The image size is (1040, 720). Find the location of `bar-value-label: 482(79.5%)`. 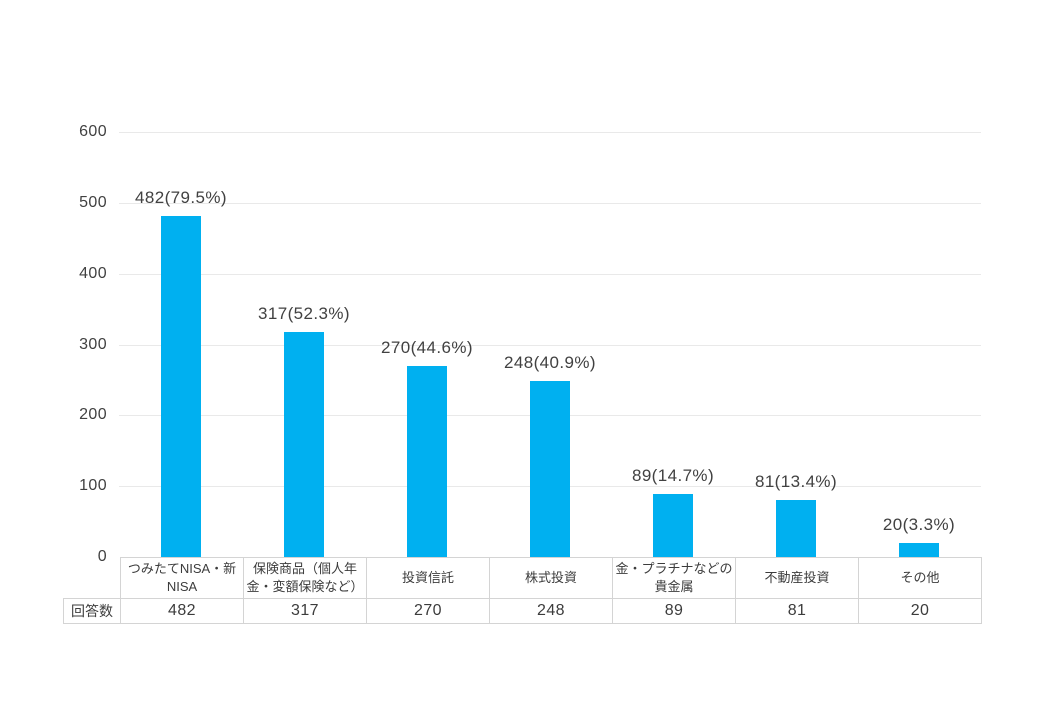

bar-value-label: 482(79.5%) is located at coordinates (181, 197).